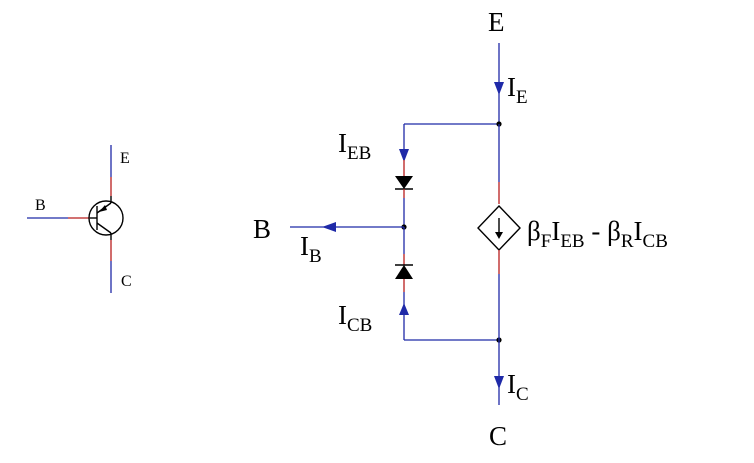  What do you see at coordinates (106, 218) in the screenshot?
I see `transistor-body` at bounding box center [106, 218].